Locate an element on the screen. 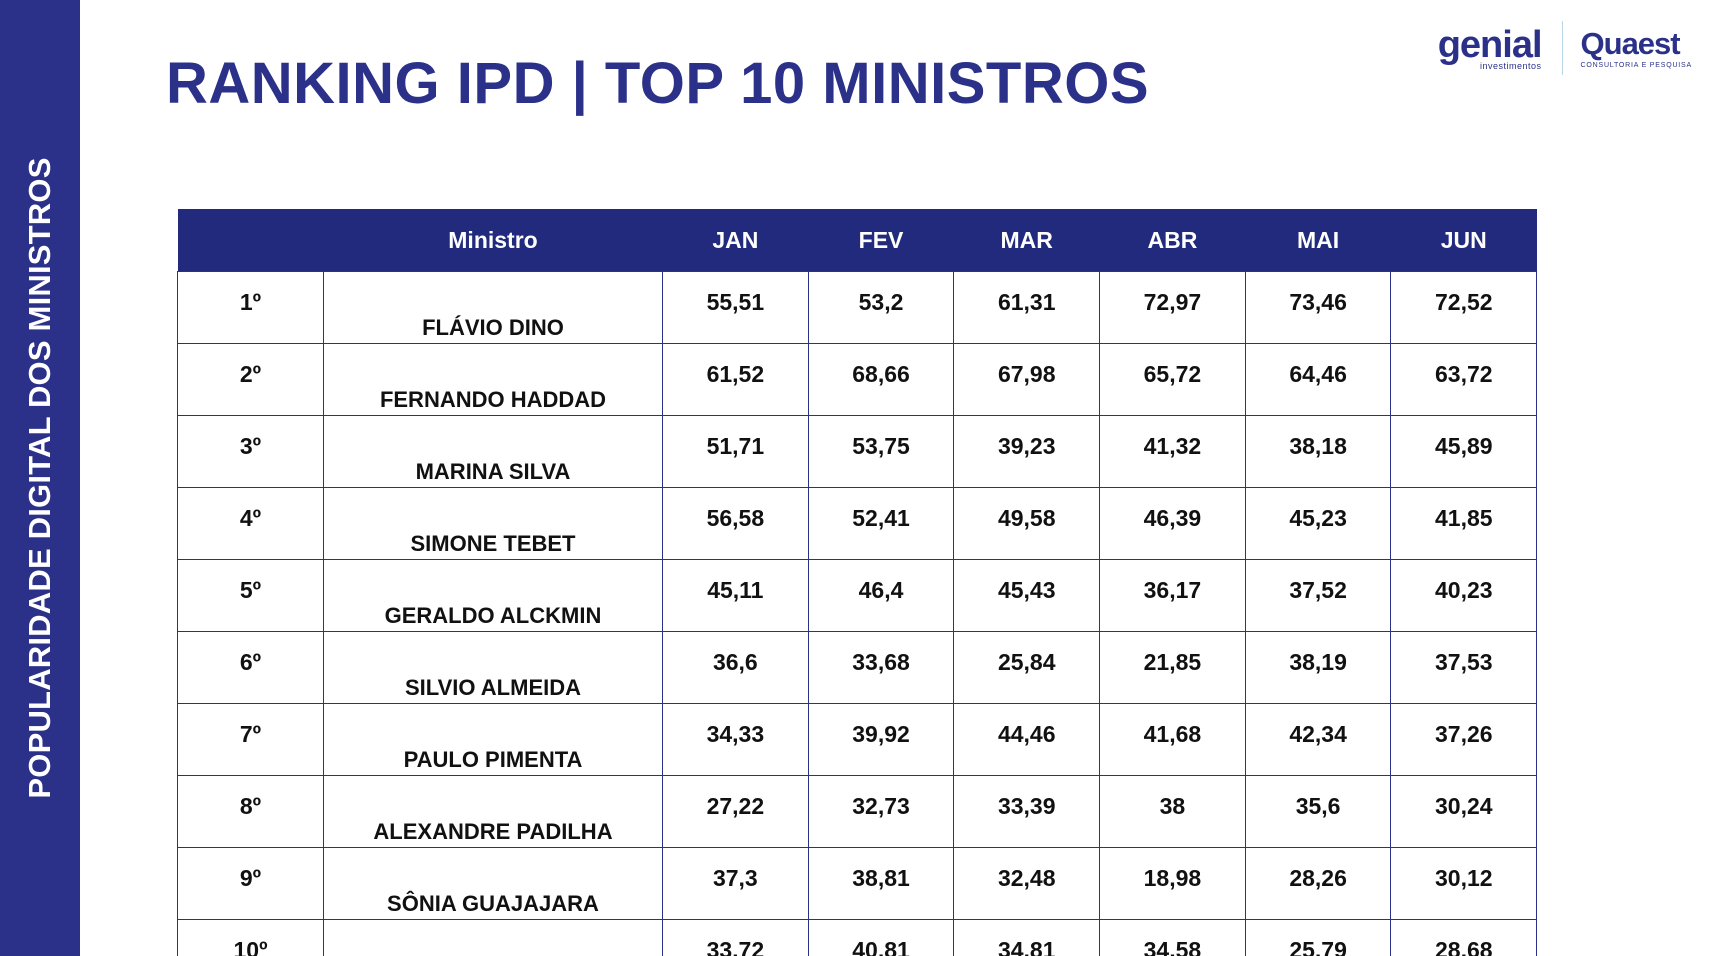 This screenshot has height=956, width=1712. value-cell-abr: 41,68 is located at coordinates (1172, 739).